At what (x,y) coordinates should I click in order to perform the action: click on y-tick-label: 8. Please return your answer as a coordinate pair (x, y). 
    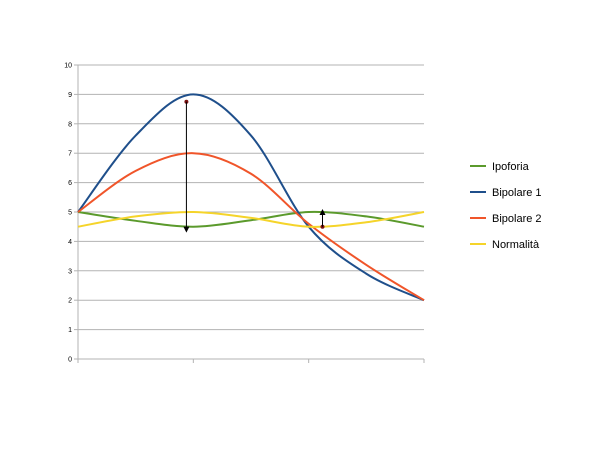
    Looking at the image, I should click on (70, 124).